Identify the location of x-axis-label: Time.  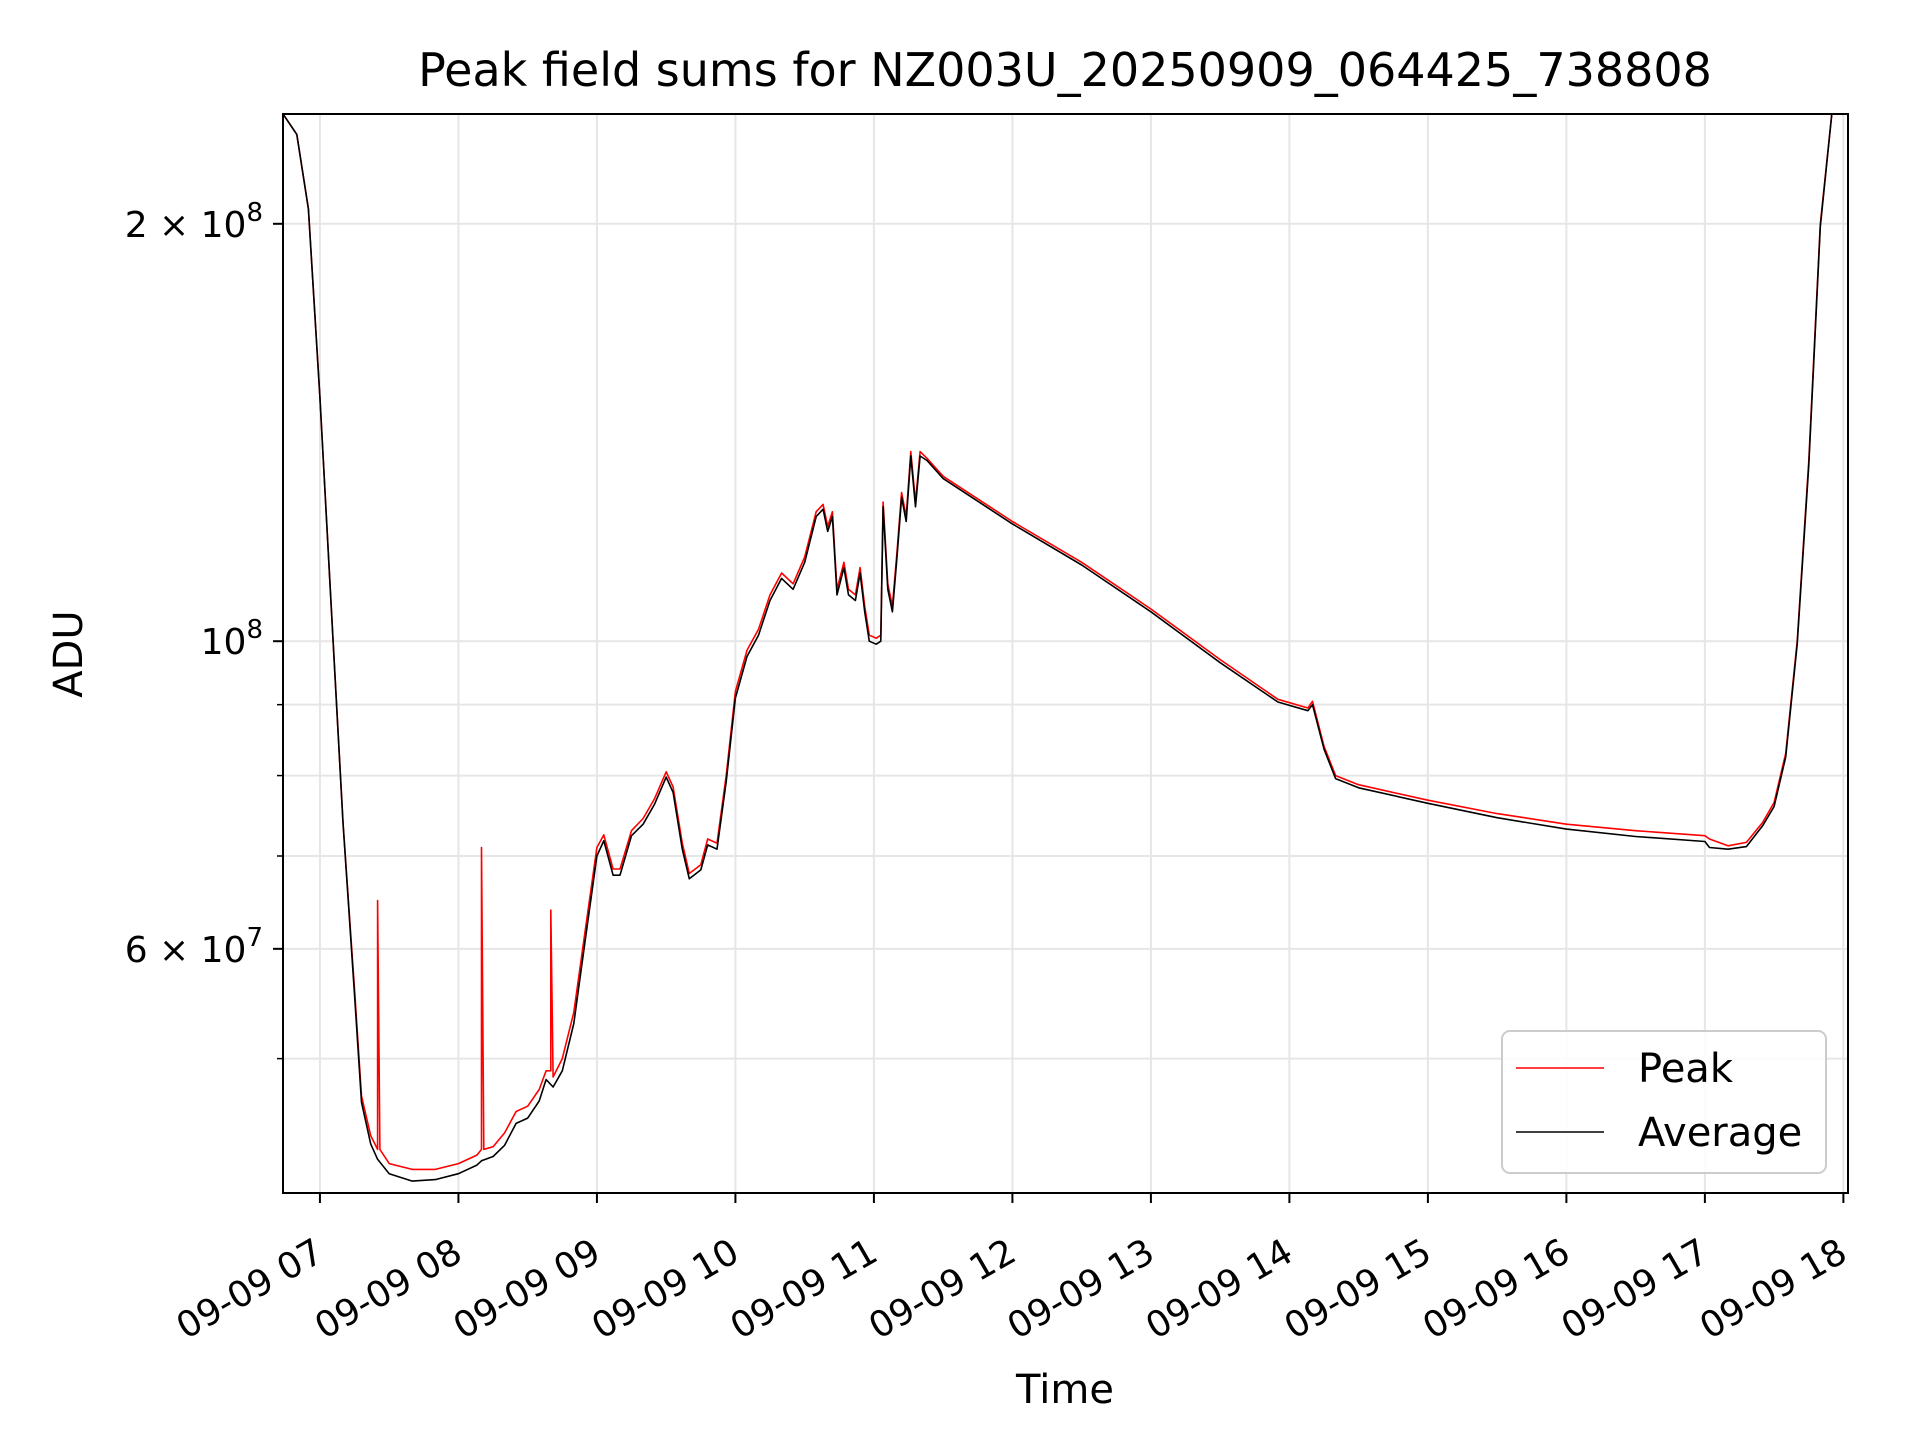
(1064, 1390).